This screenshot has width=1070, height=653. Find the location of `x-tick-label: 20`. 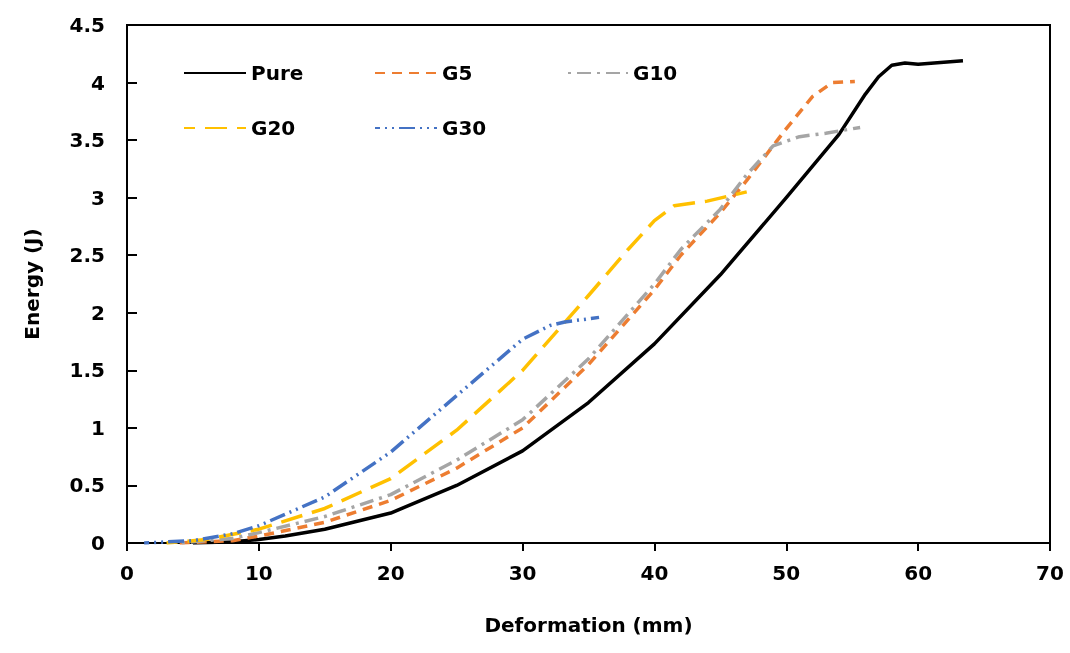

x-tick-label: 20 is located at coordinates (390, 573).